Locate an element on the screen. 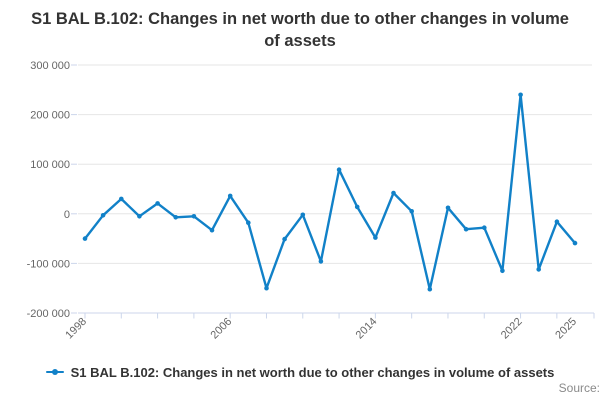 This screenshot has height=400, width=600. x-axis-label: 2014 is located at coordinates (367, 329).